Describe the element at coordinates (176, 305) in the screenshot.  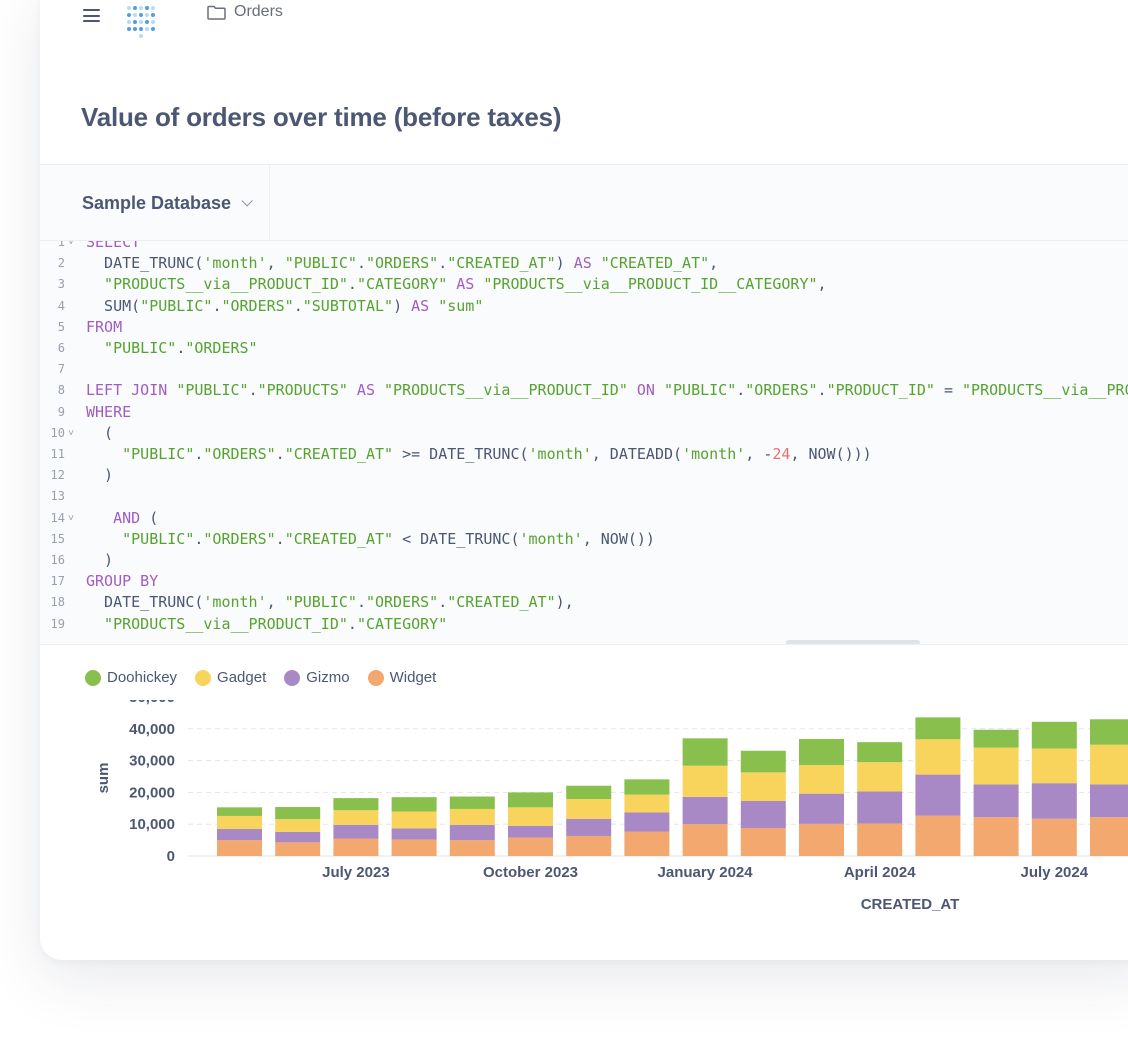
I see `code-token: "PUBLIC"` at that location.